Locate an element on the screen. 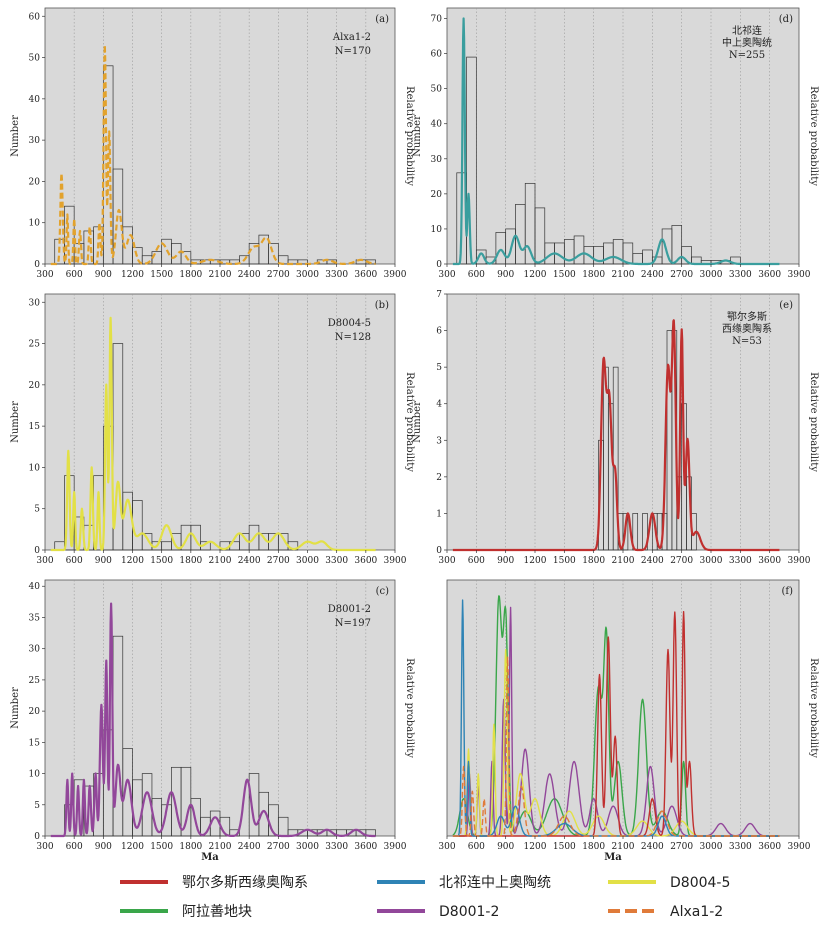 The width and height of the screenshot is (826, 929). y-tick-label-c: 40 is located at coordinates (35, 587).